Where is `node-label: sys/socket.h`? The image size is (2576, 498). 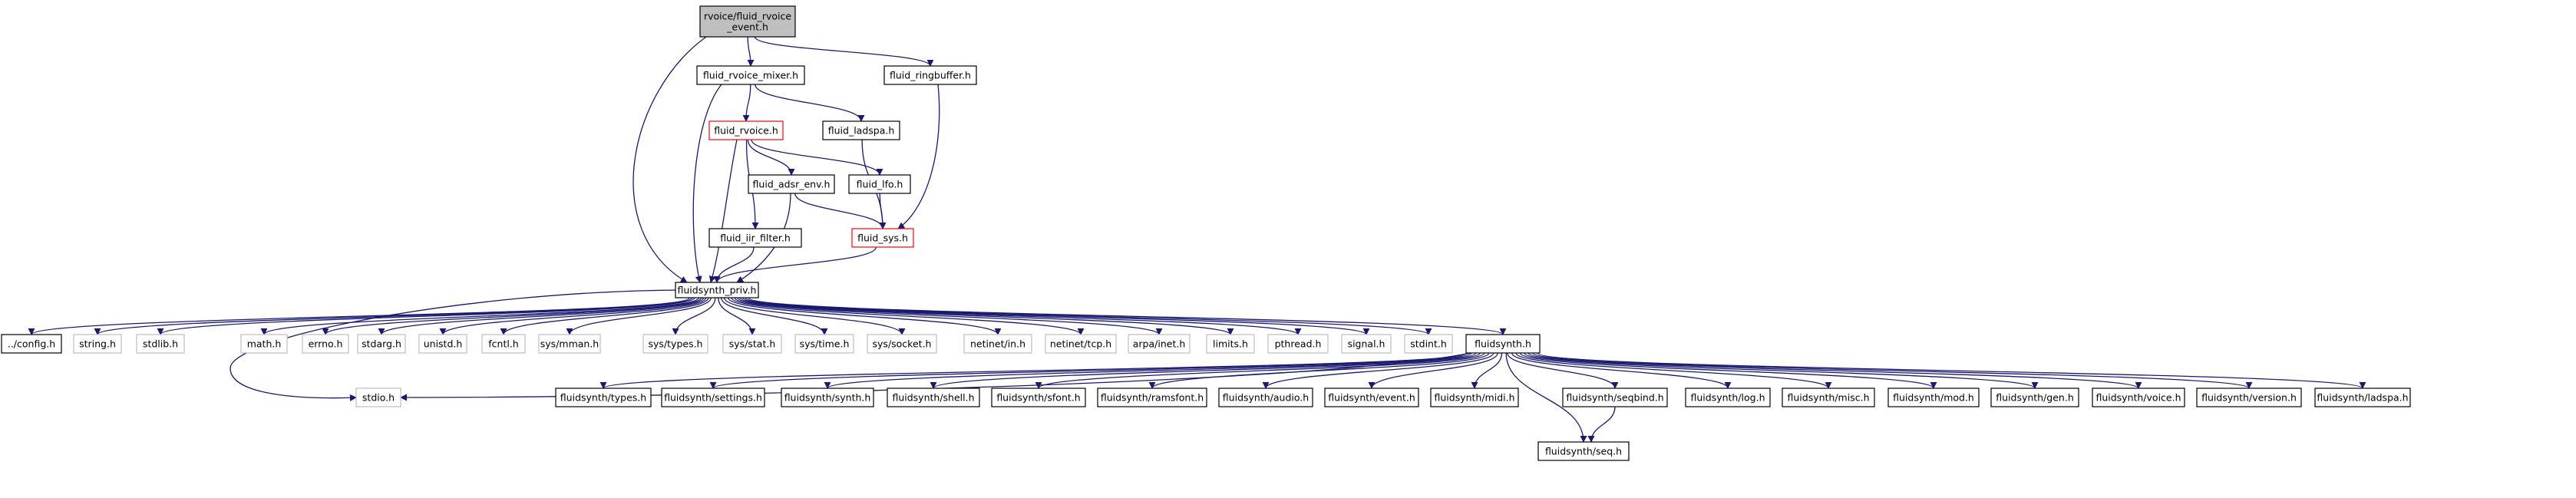 node-label: sys/socket.h is located at coordinates (902, 344).